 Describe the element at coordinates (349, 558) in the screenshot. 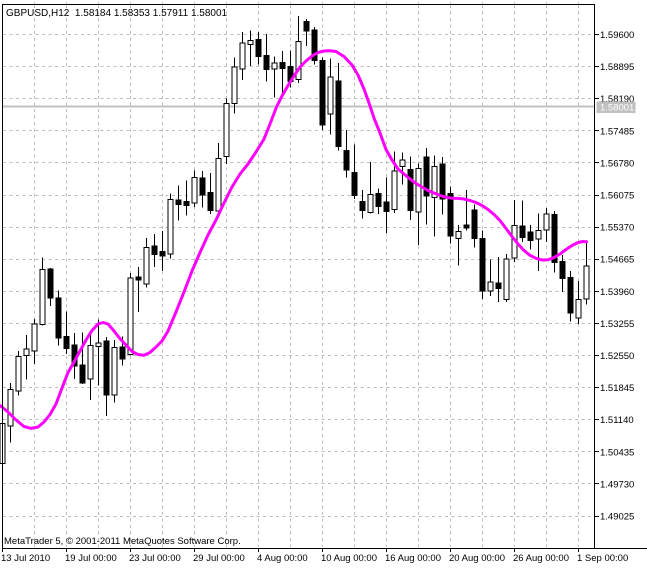

I see `svg-text: 10 Aug 00:00` at that location.